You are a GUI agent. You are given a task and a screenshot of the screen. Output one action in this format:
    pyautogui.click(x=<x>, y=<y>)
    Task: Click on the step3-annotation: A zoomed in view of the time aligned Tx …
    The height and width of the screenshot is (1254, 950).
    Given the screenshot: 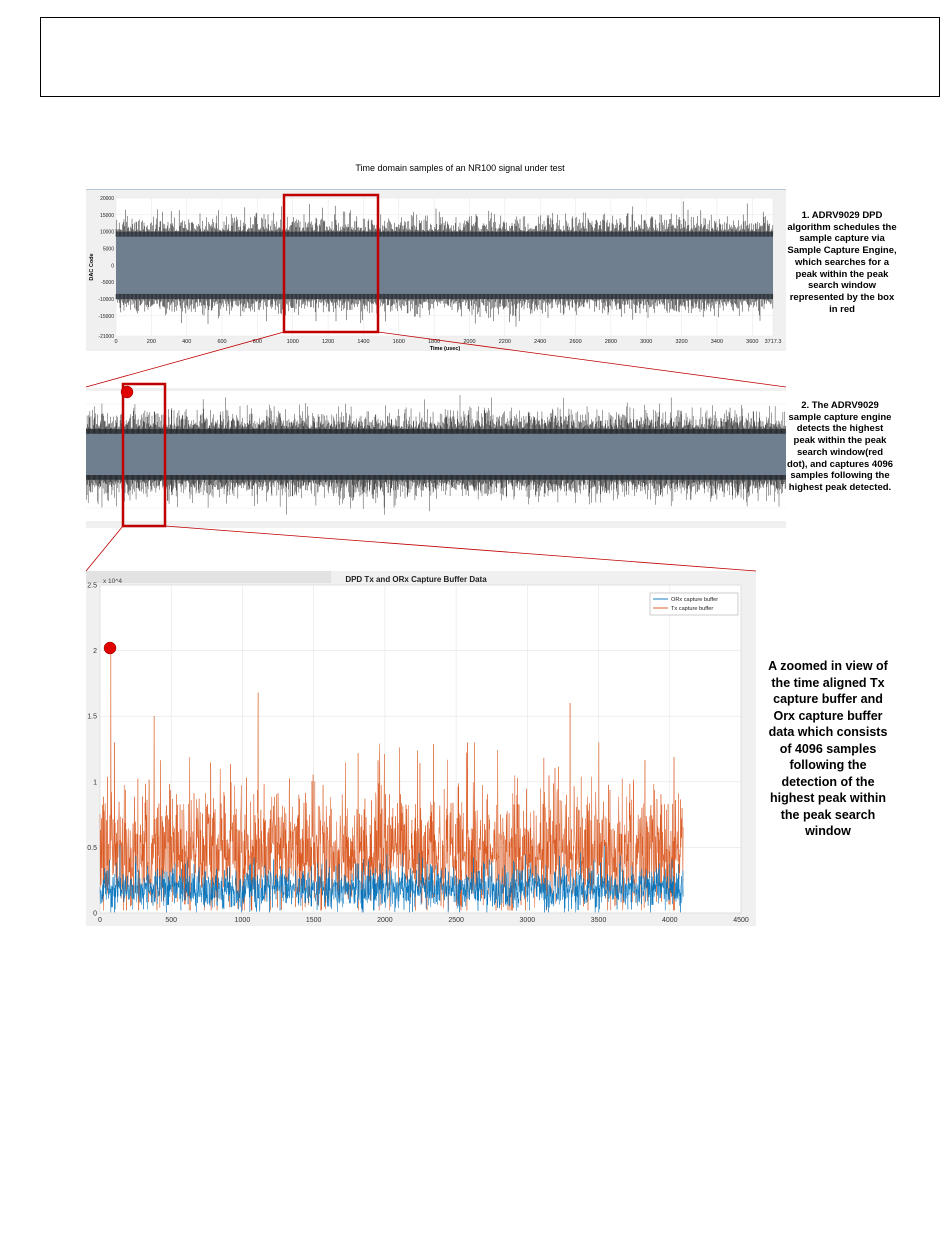 What is the action you would take?
    pyautogui.click(x=828, y=748)
    